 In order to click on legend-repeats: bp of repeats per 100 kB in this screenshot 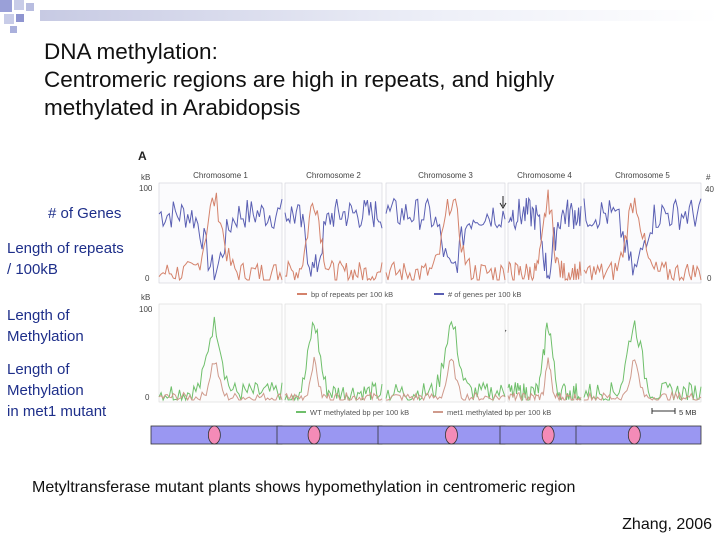, I will do `click(352, 294)`.